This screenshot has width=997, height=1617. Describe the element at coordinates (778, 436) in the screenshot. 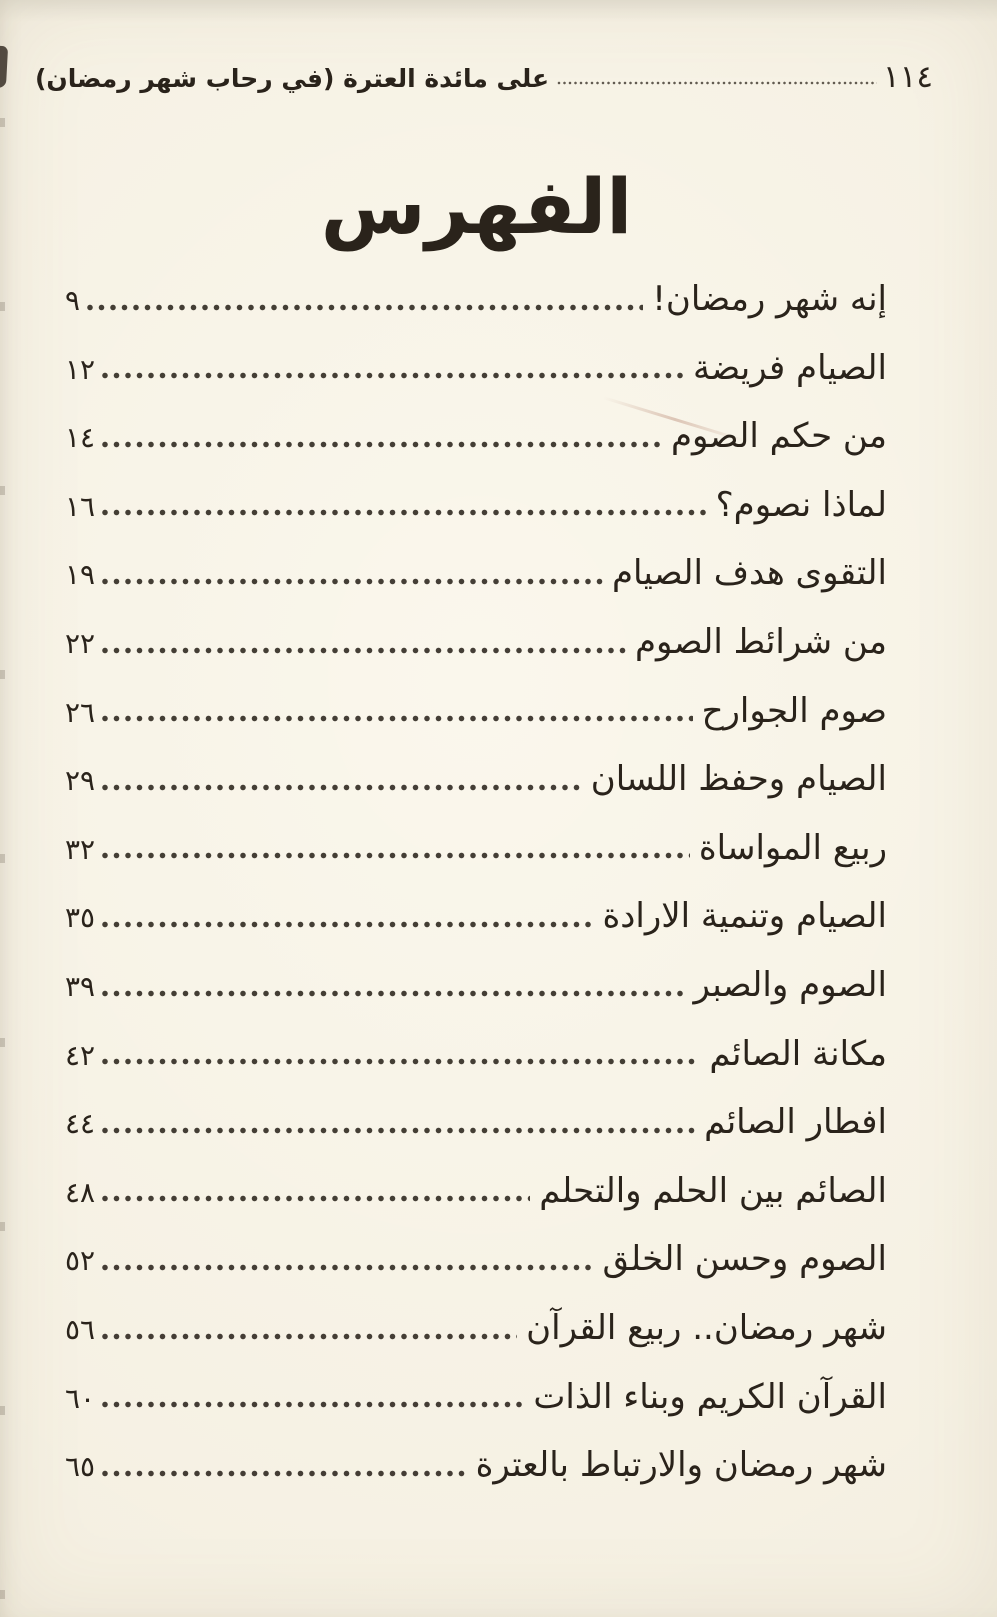

I see `toc-entry-title: من حكم الصوم` at that location.